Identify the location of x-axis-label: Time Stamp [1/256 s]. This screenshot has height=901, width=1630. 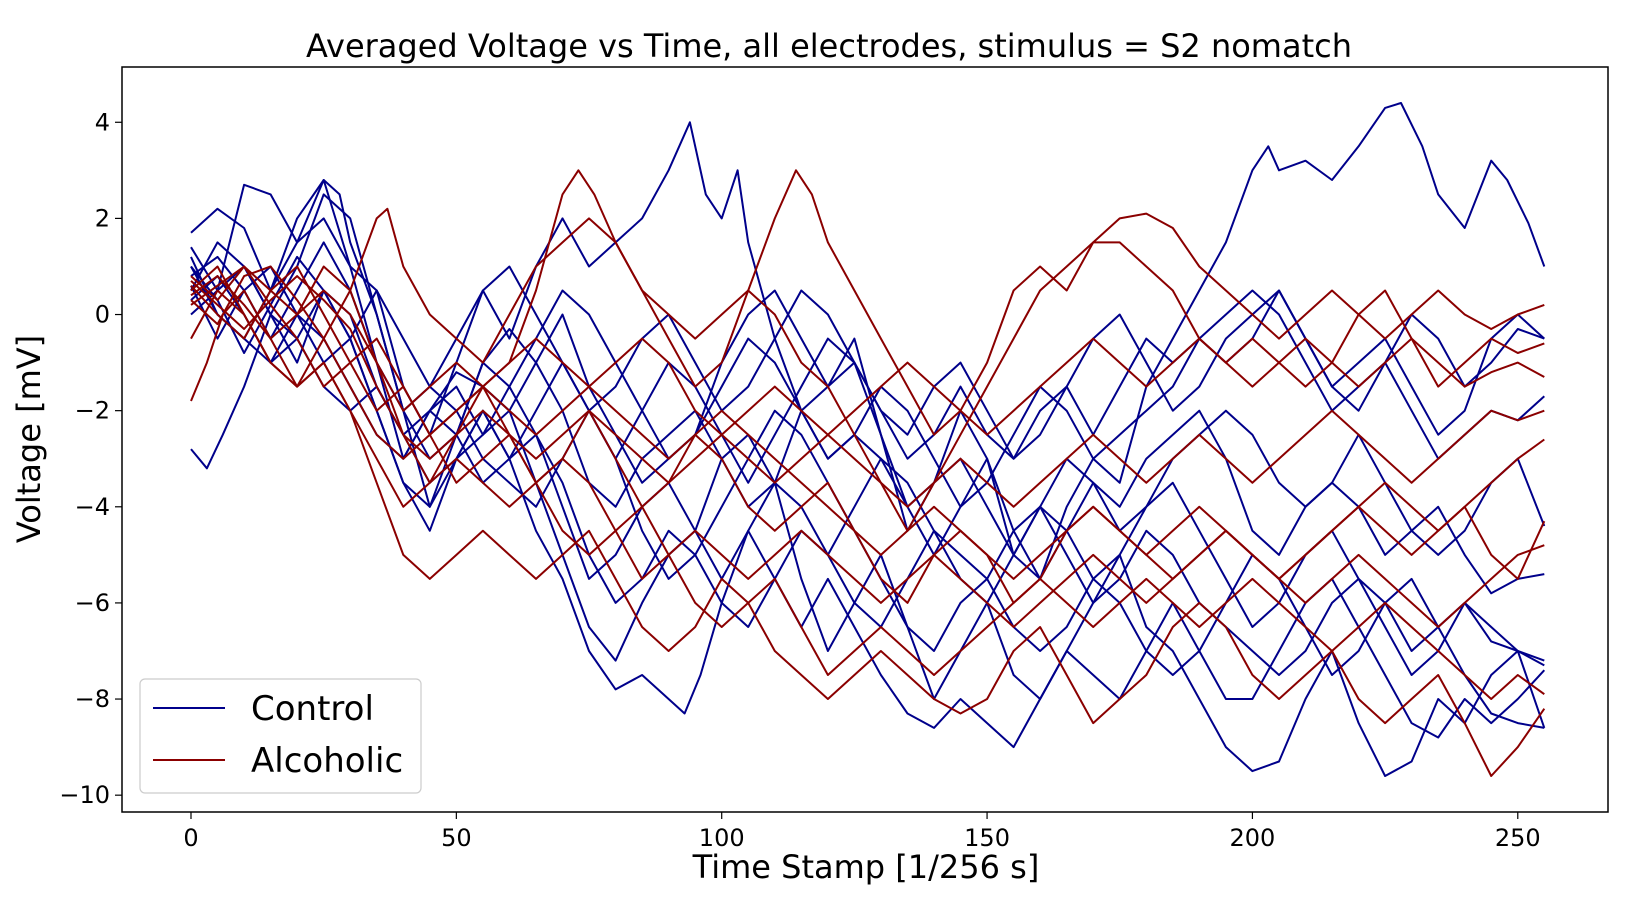
(866, 867).